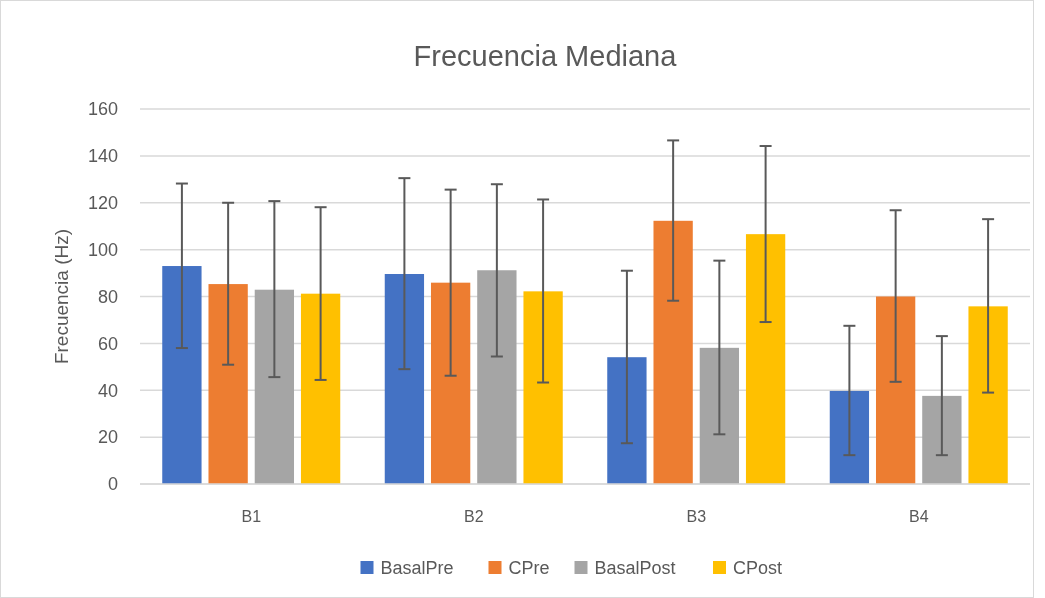 This screenshot has height=598, width=1045. I want to click on y-tick-label: 80, so click(107, 296).